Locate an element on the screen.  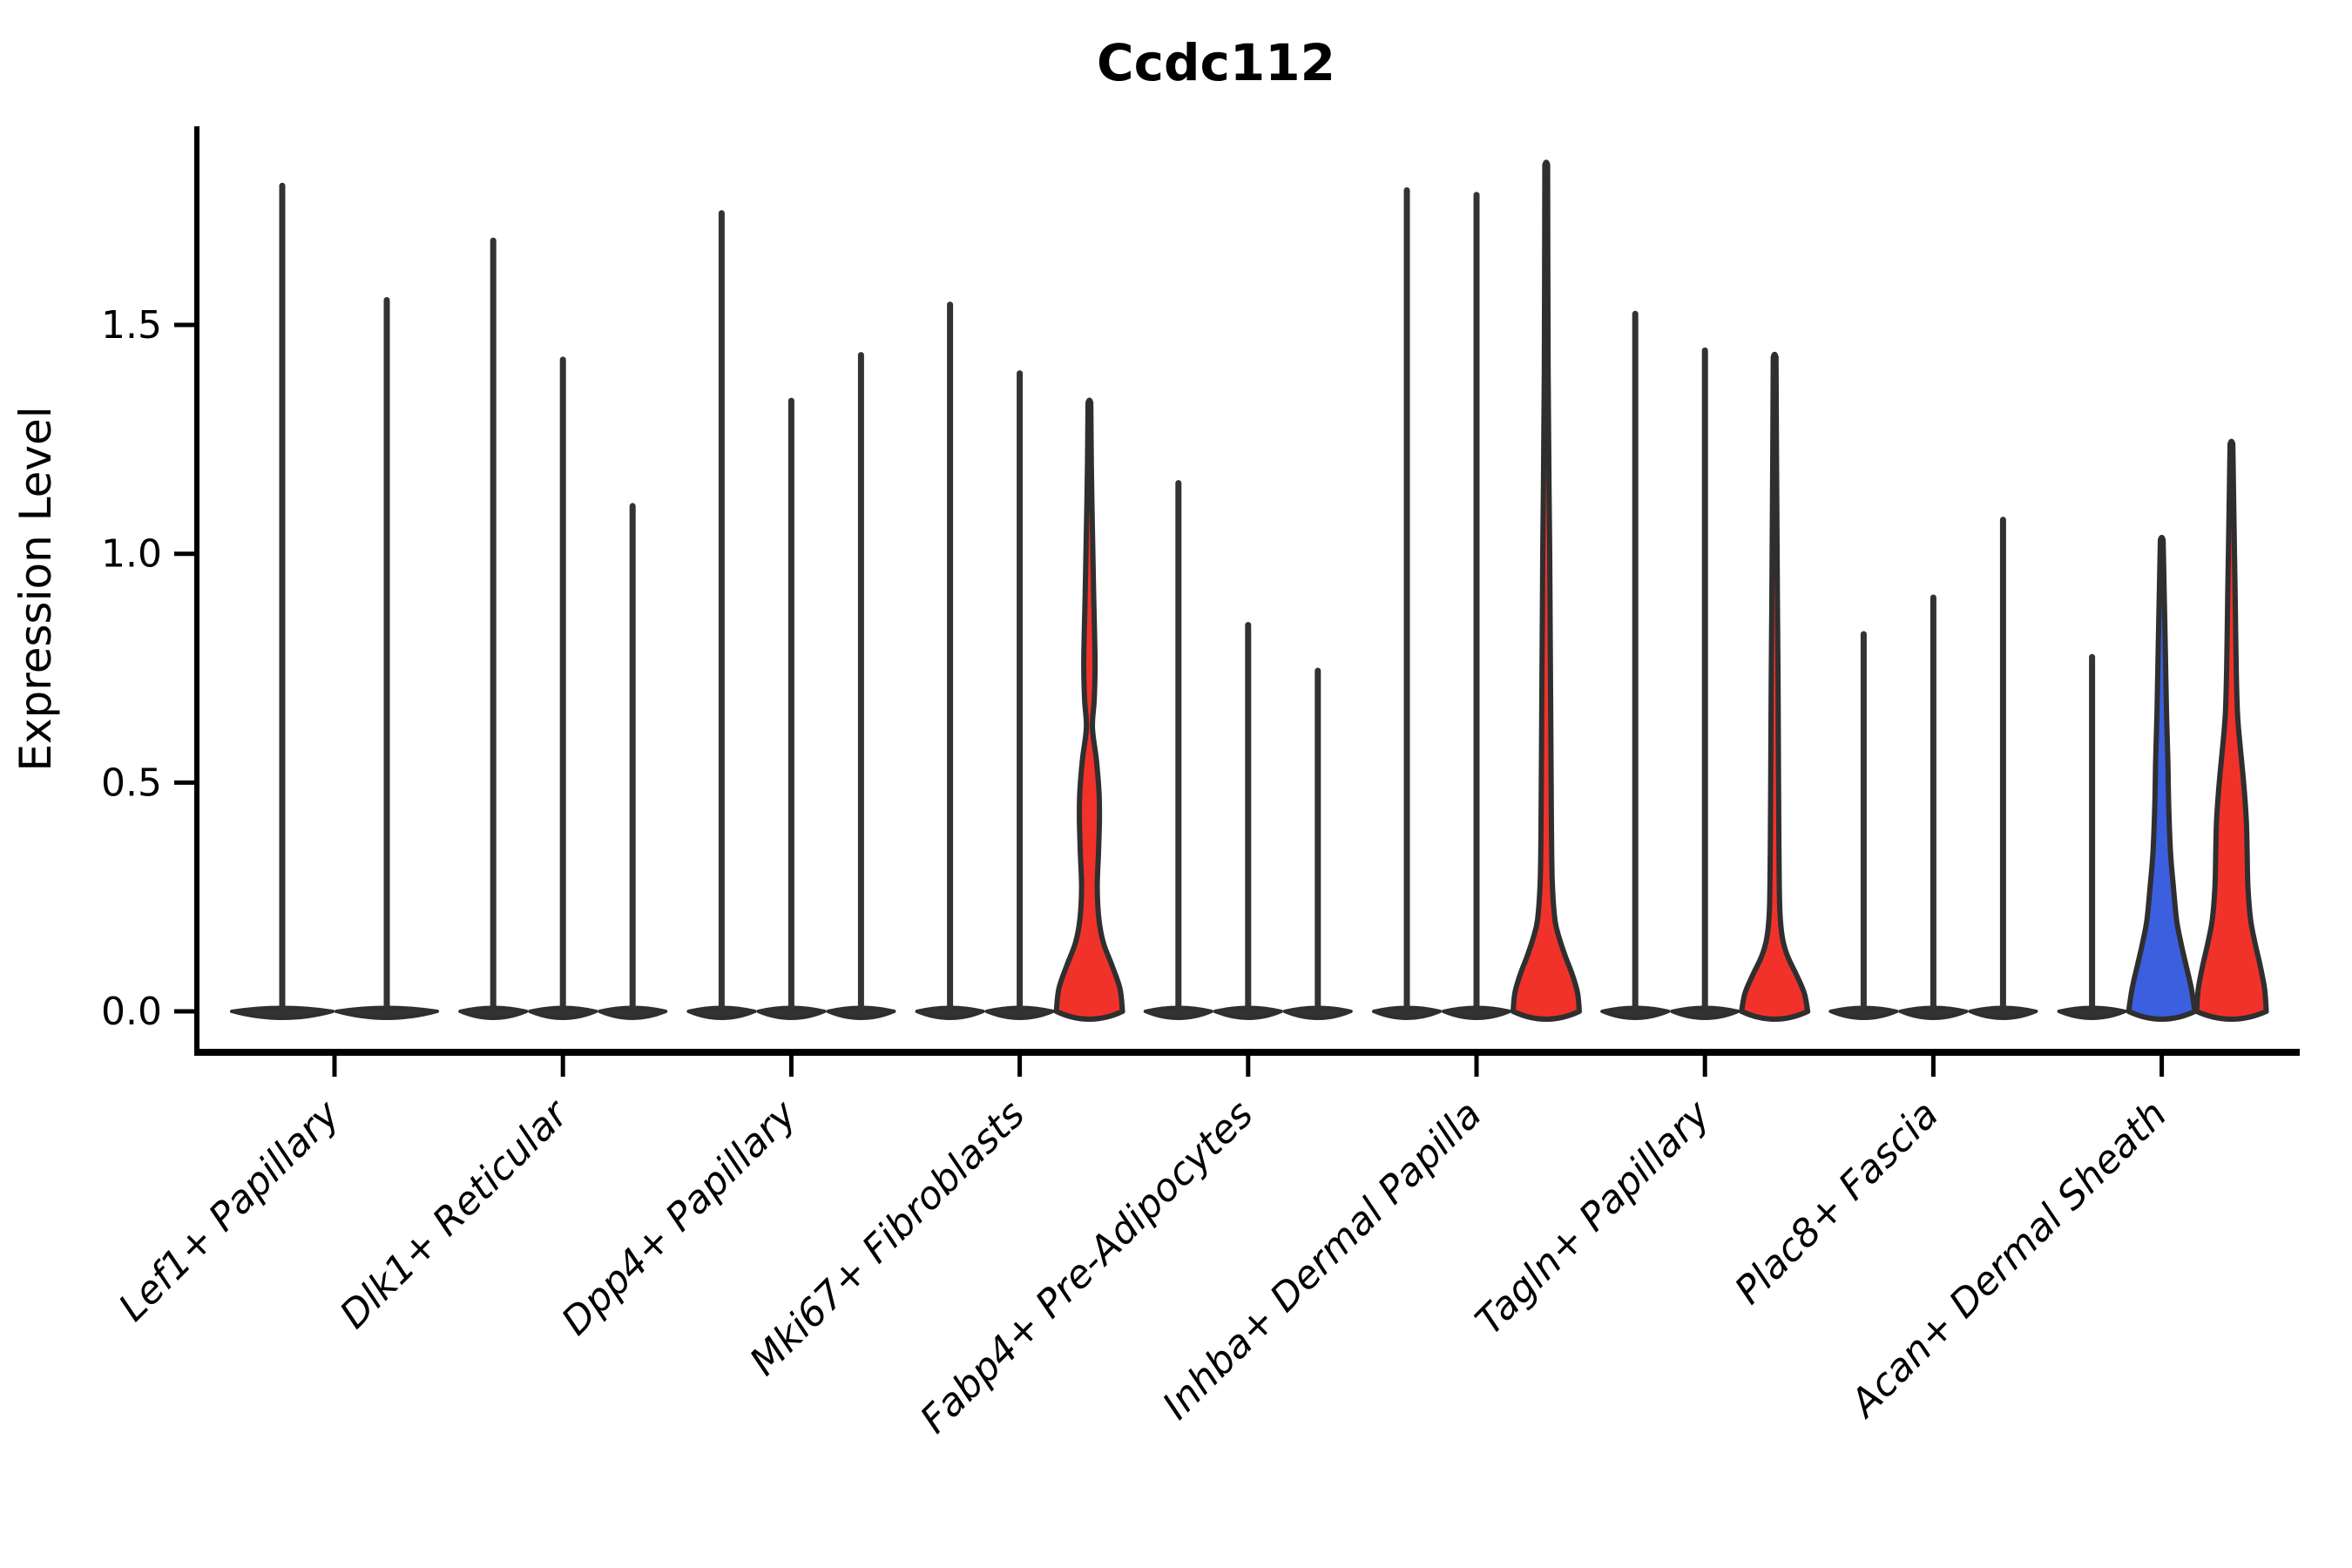
violin-lef1-papillary-1-base is located at coordinates (282, 1013).